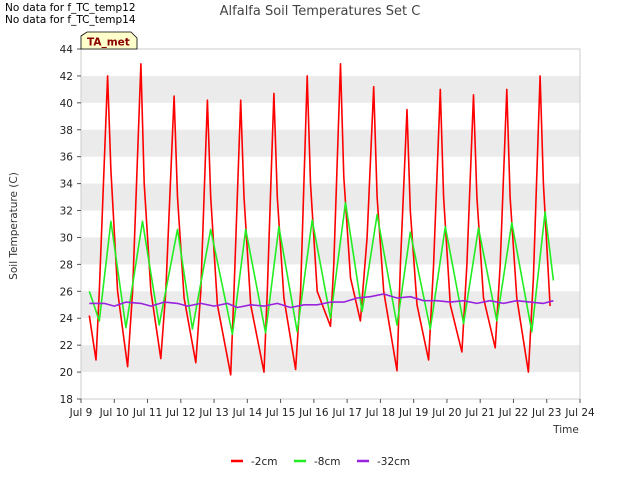 The image size is (640, 480). What do you see at coordinates (247, 413) in the screenshot?
I see `x-tick-label: Jul 14` at bounding box center [247, 413].